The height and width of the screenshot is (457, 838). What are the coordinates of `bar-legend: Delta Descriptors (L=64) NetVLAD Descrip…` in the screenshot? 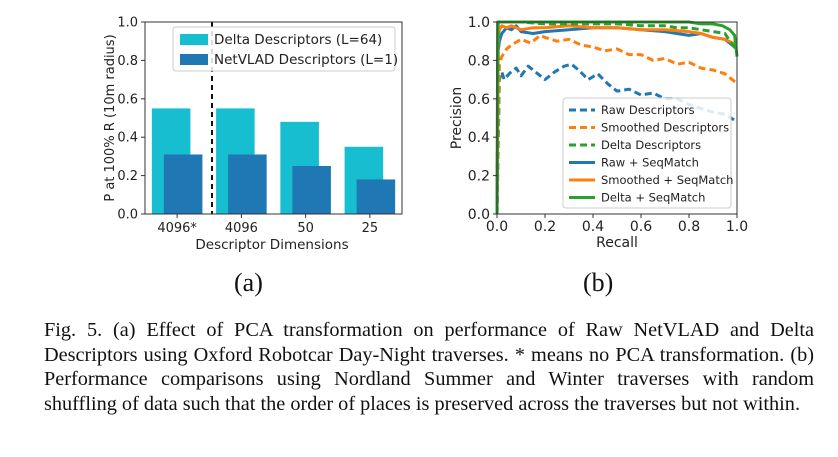 It's located at (285, 49).